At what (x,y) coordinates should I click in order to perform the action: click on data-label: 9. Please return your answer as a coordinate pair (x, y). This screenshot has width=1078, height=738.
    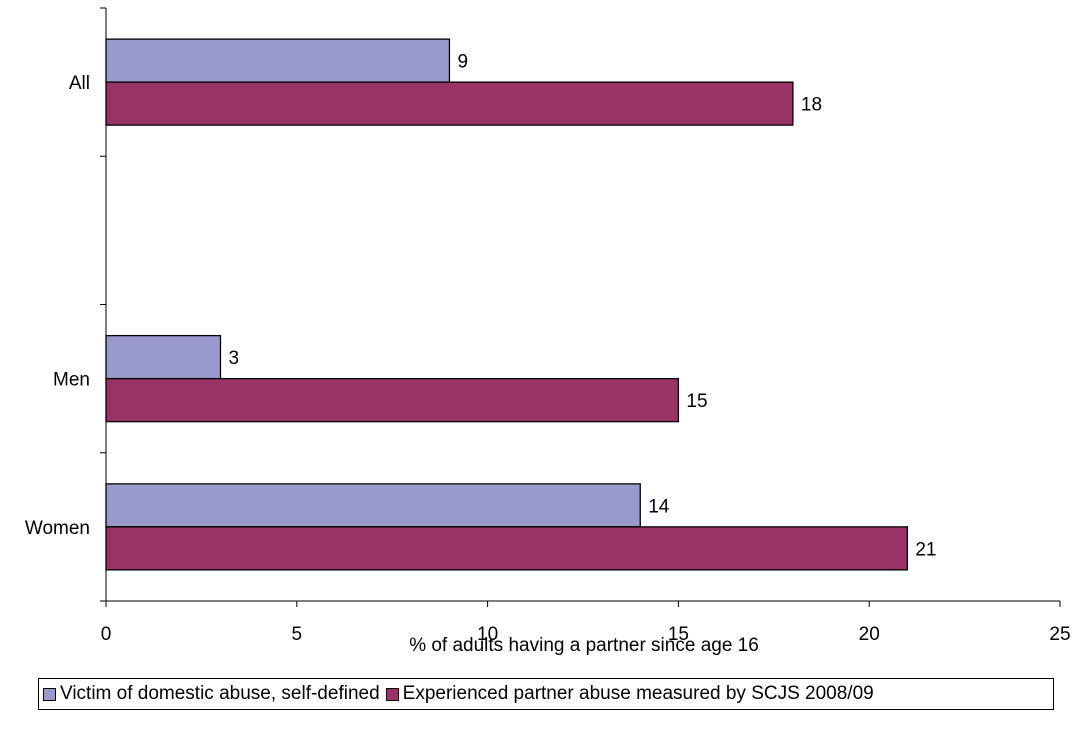
    Looking at the image, I should click on (462, 62).